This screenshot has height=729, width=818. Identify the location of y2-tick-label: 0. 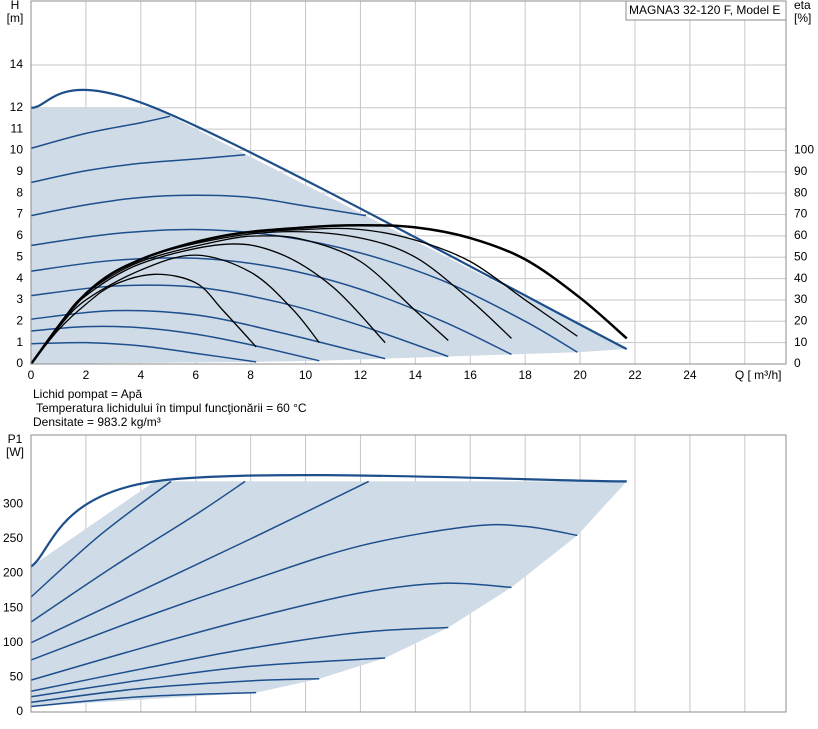
(797, 363).